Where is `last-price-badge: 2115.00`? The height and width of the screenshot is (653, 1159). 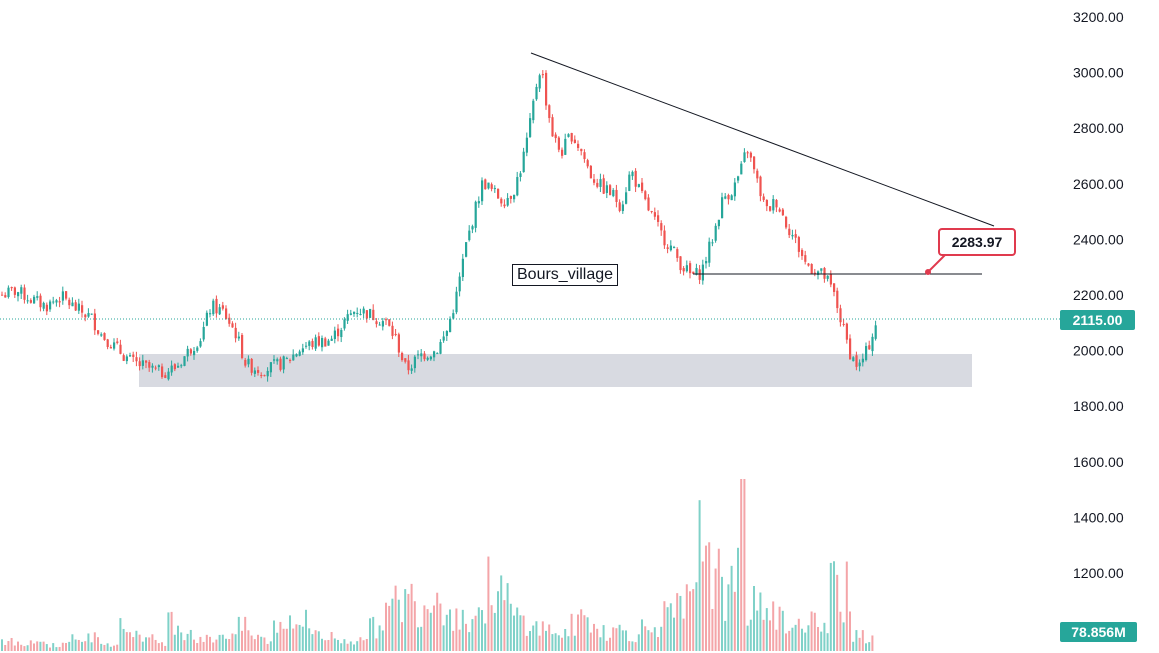
last-price-badge: 2115.00 is located at coordinates (1097, 320).